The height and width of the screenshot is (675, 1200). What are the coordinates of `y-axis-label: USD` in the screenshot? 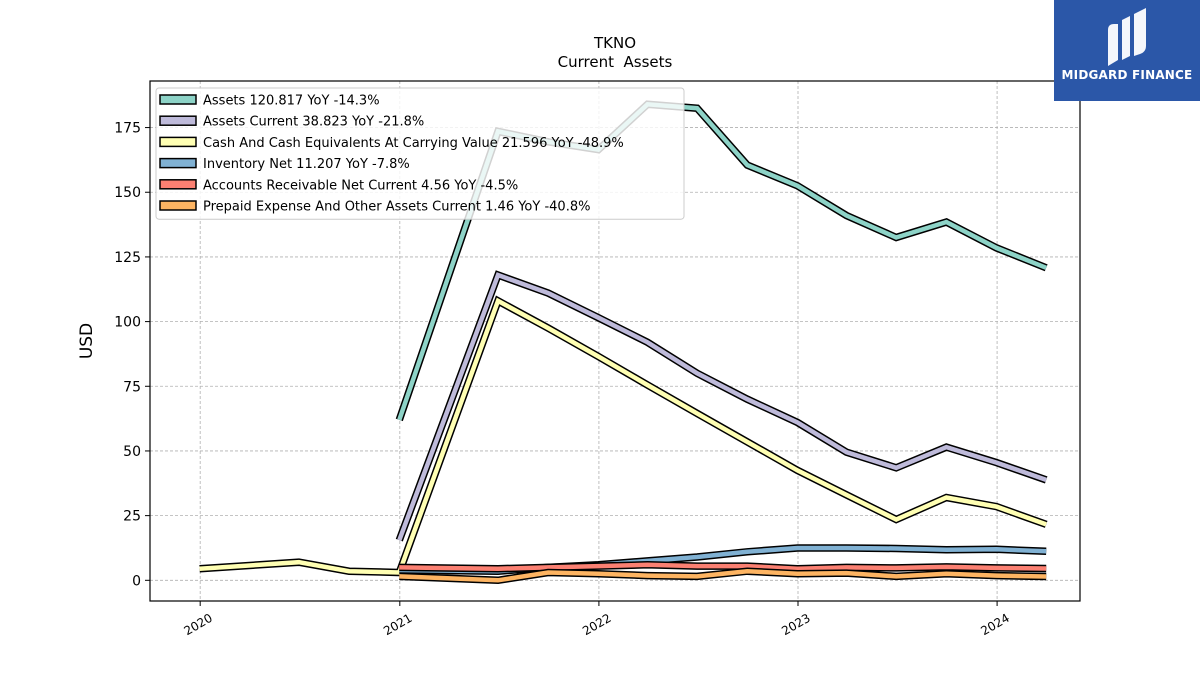 It's located at (87, 341).